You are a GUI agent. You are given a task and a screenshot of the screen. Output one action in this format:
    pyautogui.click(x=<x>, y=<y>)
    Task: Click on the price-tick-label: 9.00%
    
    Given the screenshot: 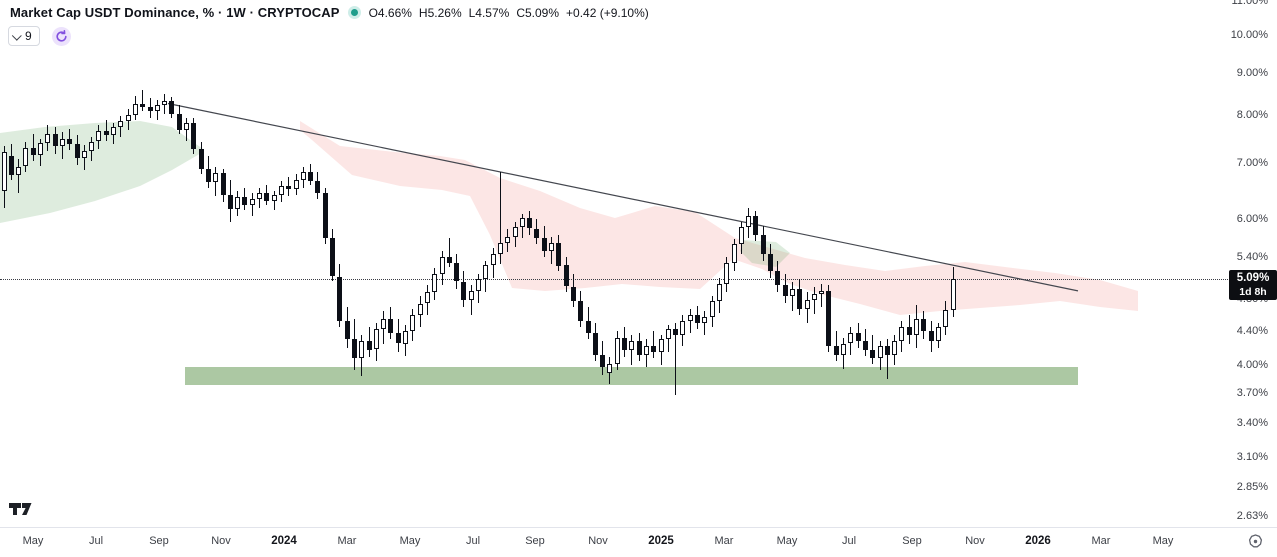 What is the action you would take?
    pyautogui.click(x=1252, y=72)
    